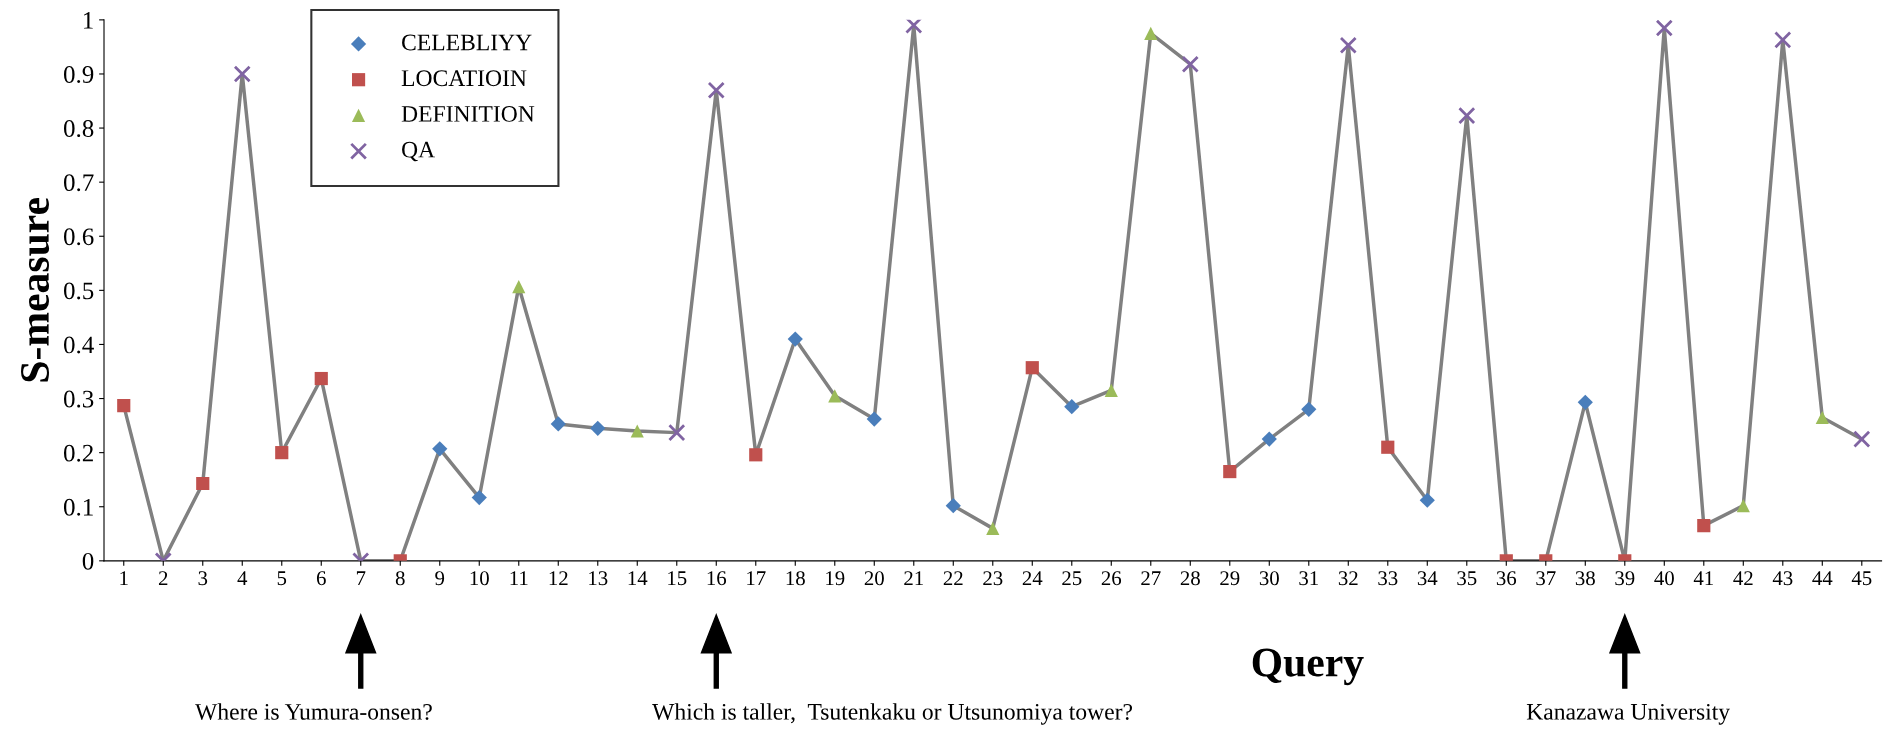 This screenshot has height=736, width=1891. I want to click on legend-label: LOCATIOIN, so click(464, 78).